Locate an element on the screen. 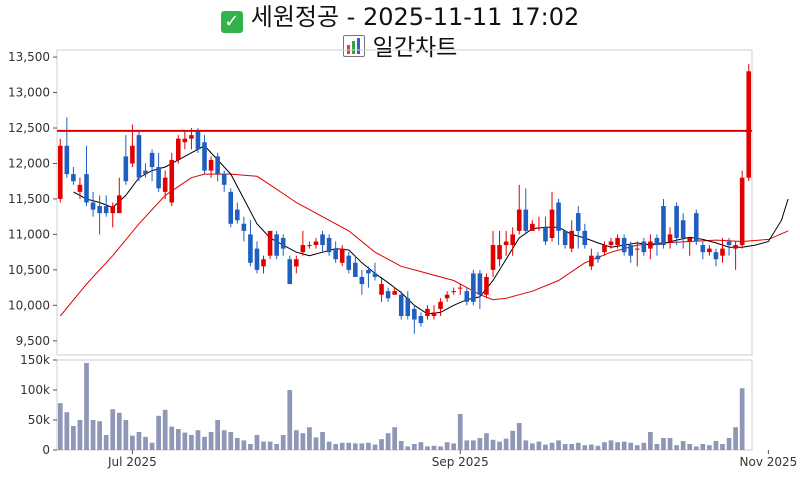 This screenshot has height=500, width=800. x-tick-label: Jul 2025 is located at coordinates (132, 462).